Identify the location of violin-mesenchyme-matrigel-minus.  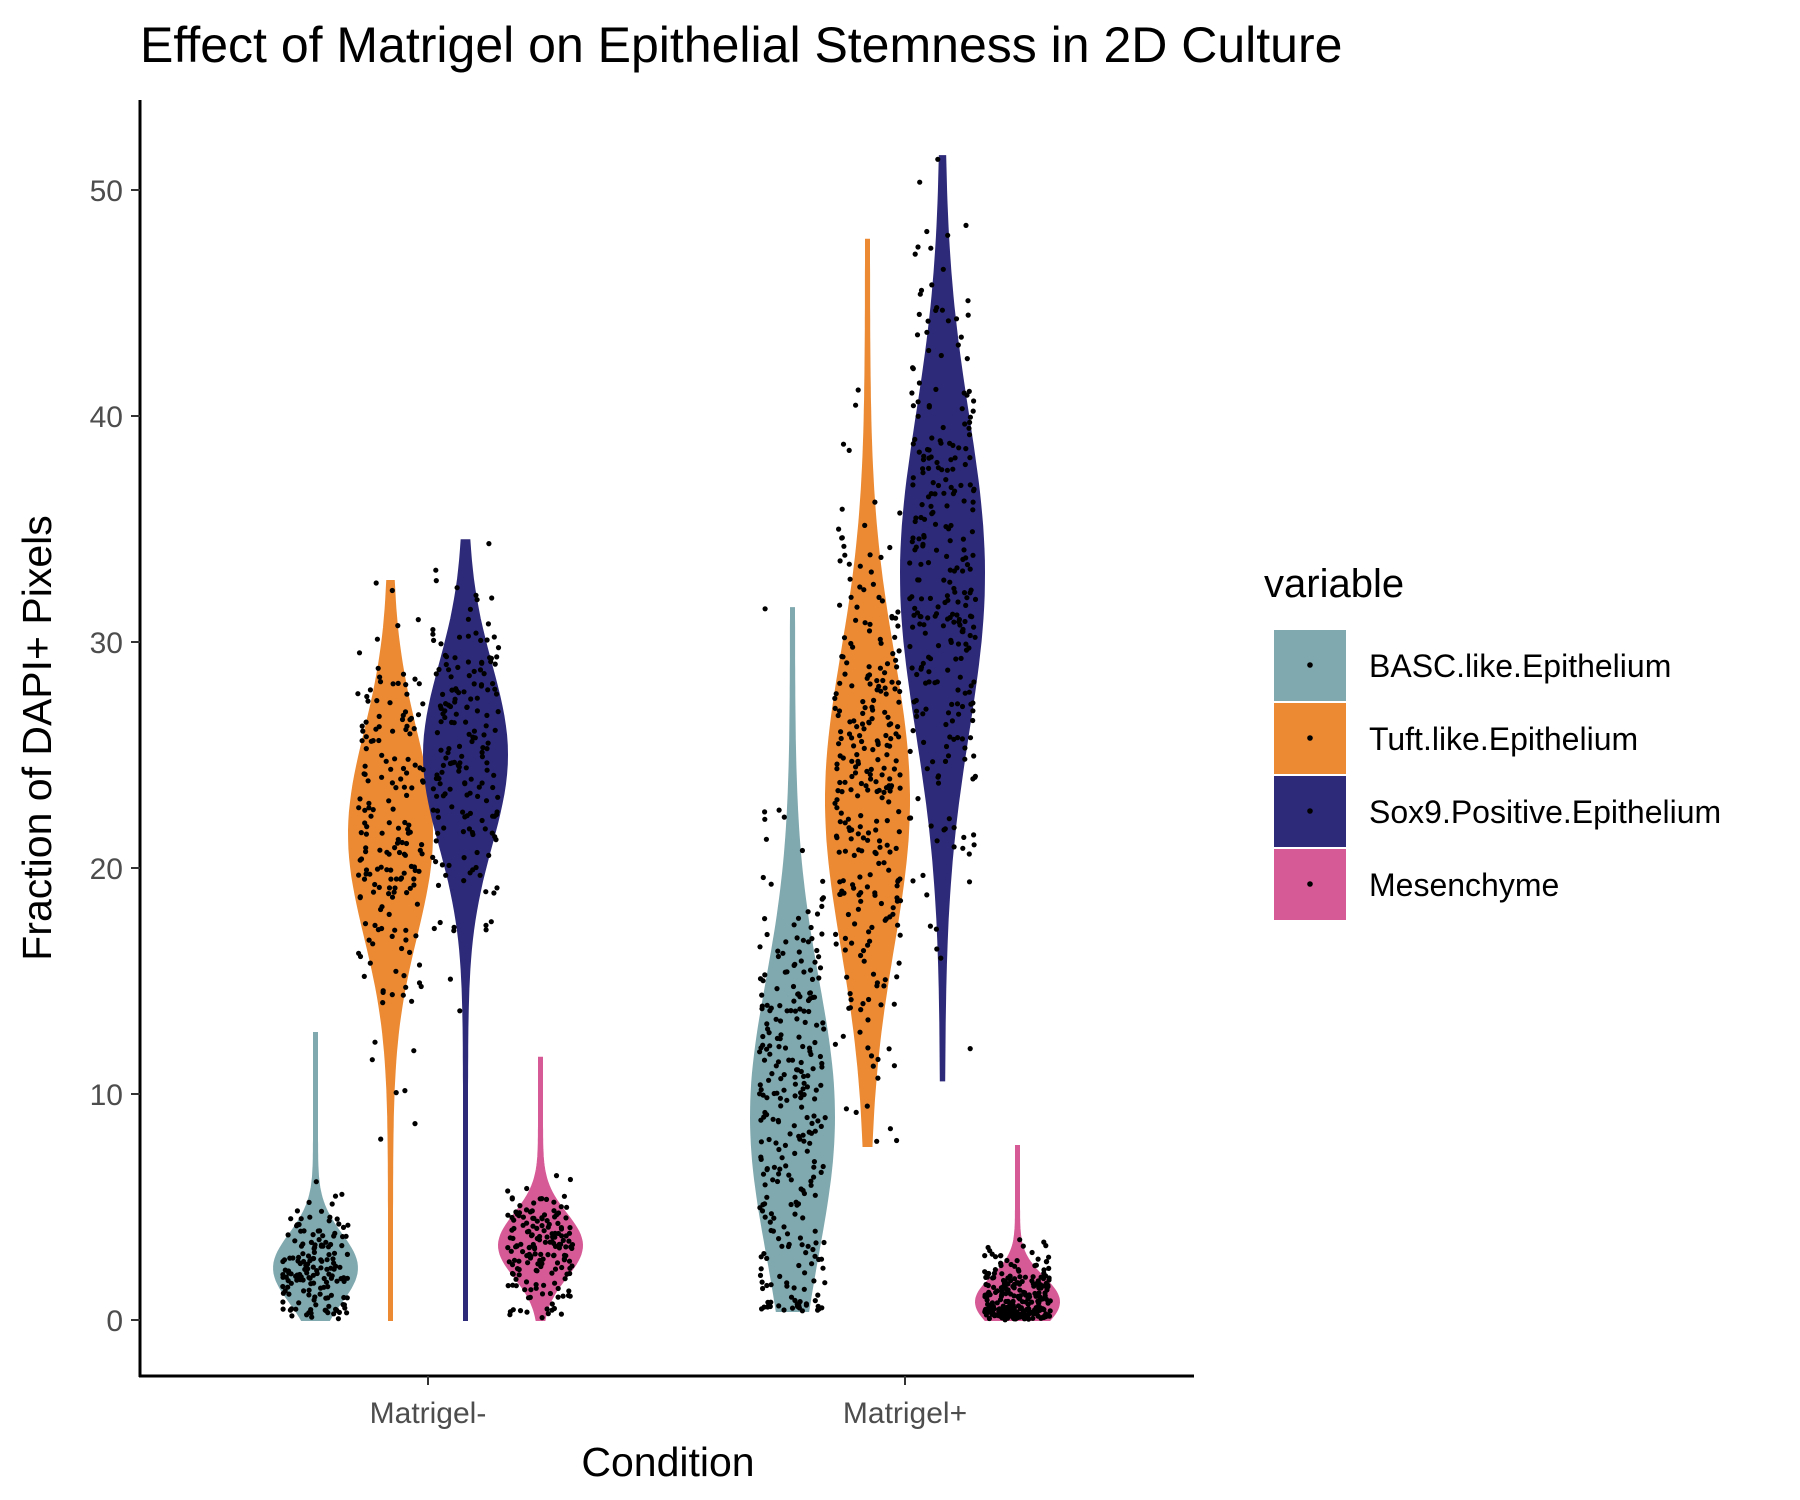
(540, 1188).